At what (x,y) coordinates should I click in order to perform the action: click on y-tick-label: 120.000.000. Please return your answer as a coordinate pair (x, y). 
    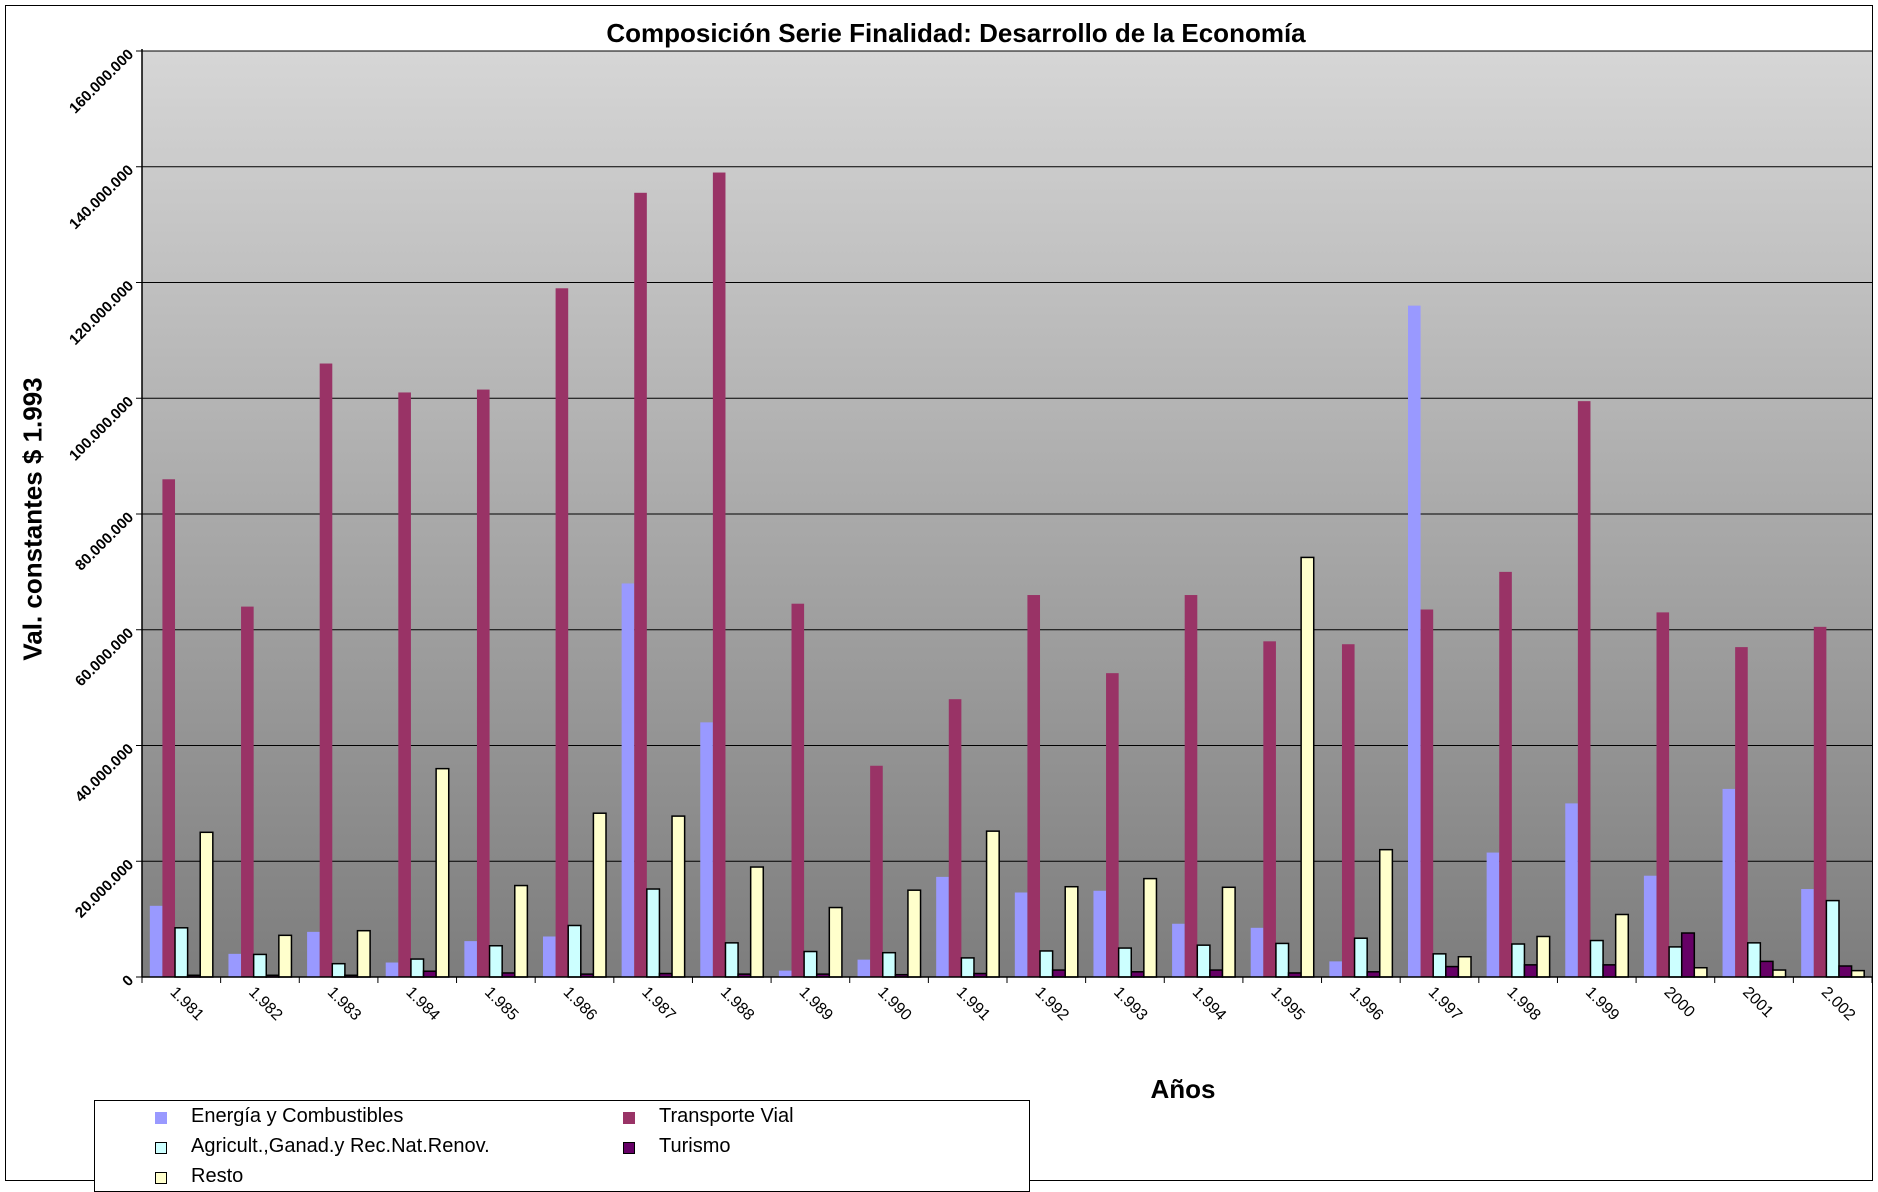
    Looking at the image, I should click on (101, 313).